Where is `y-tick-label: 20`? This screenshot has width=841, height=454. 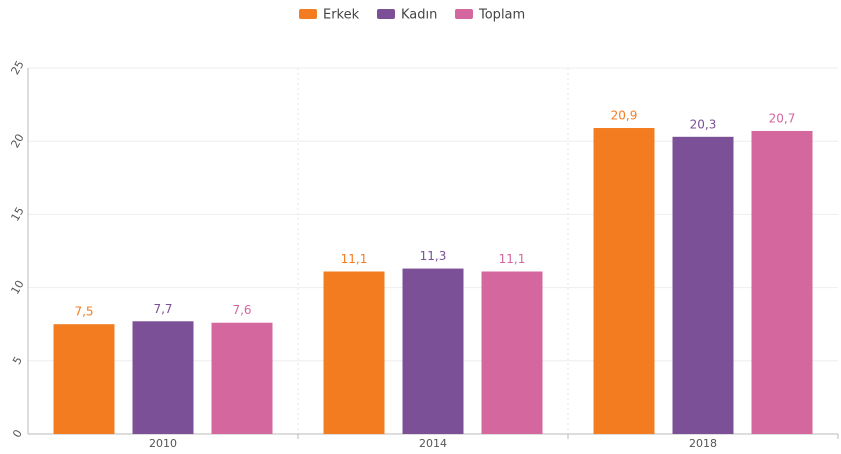 y-tick-label: 20 is located at coordinates (17, 141).